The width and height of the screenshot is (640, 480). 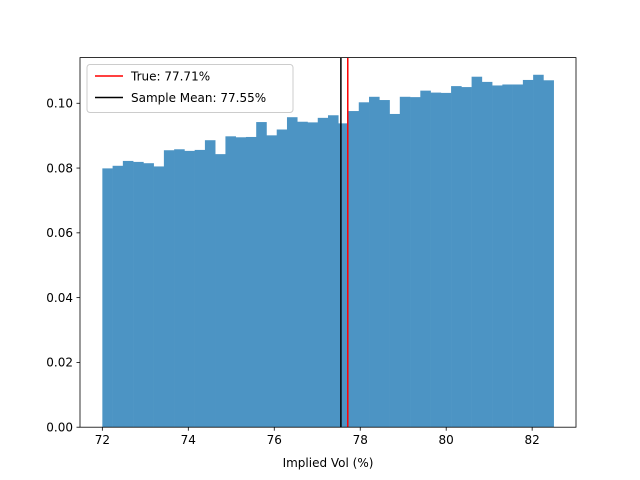 I want to click on x-tick-label: 78, so click(x=360, y=440).